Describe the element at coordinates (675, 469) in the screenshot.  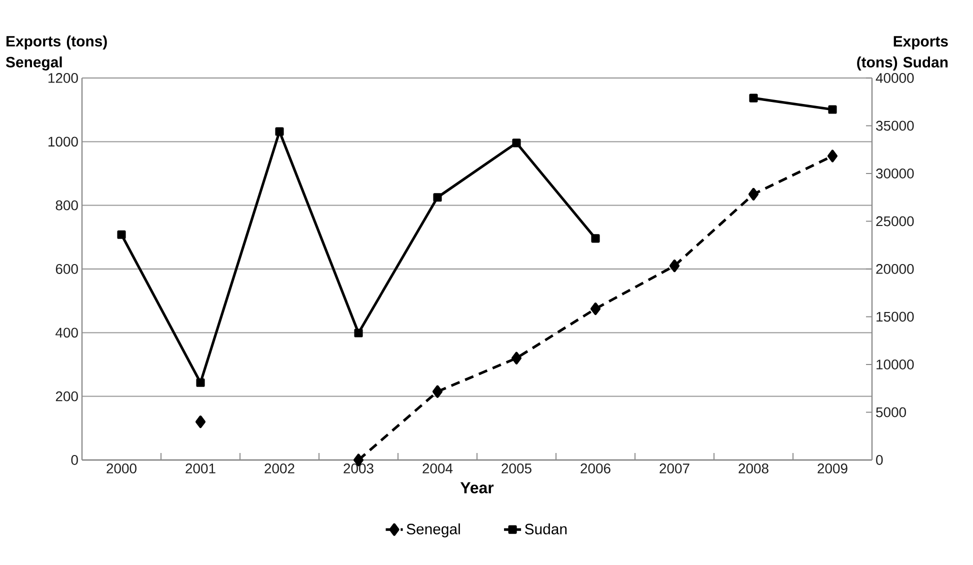
I see `x-tick-label: 2007` at that location.